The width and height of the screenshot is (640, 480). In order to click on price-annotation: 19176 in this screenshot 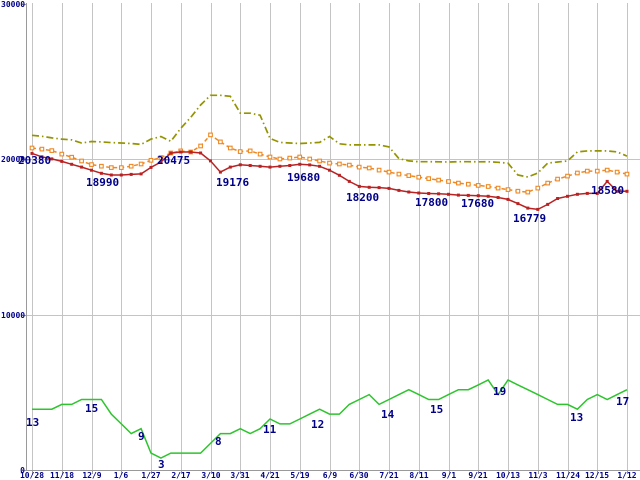, I will do `click(233, 182)`.